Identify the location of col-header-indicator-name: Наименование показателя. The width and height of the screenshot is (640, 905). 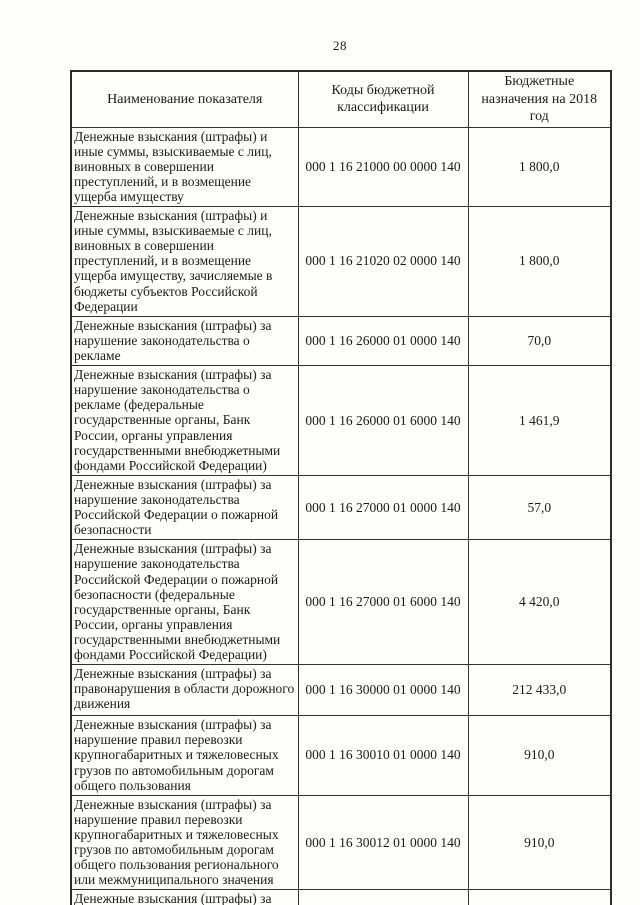
(184, 99).